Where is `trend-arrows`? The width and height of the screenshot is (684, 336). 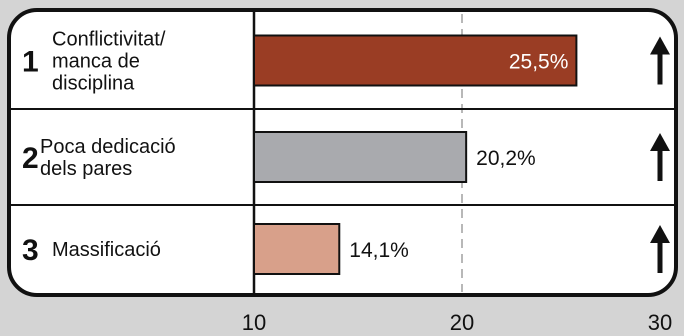
trend-arrows is located at coordinates (660, 154).